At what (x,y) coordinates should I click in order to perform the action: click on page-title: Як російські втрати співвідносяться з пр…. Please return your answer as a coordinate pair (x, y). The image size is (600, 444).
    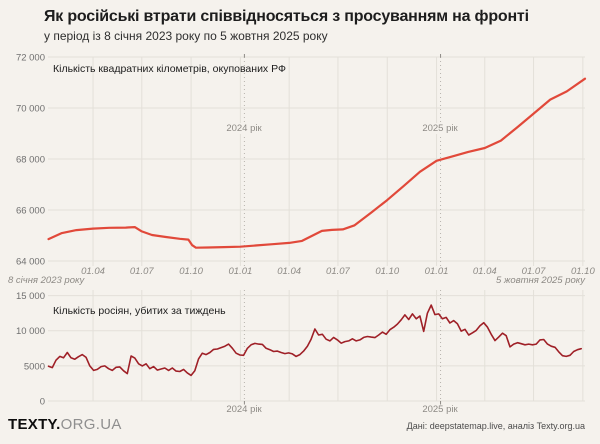
    Looking at the image, I should click on (286, 16).